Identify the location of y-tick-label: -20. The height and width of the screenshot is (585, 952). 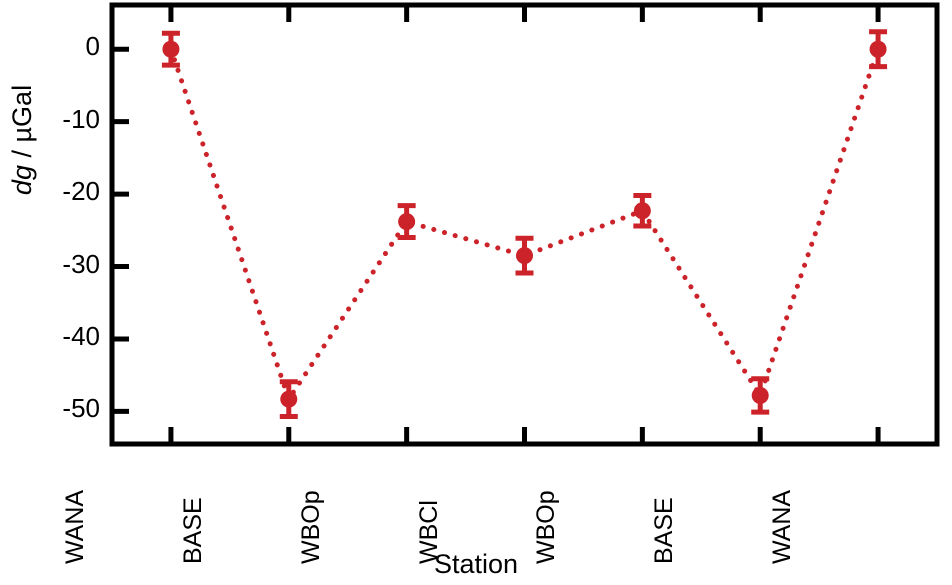
(81, 191).